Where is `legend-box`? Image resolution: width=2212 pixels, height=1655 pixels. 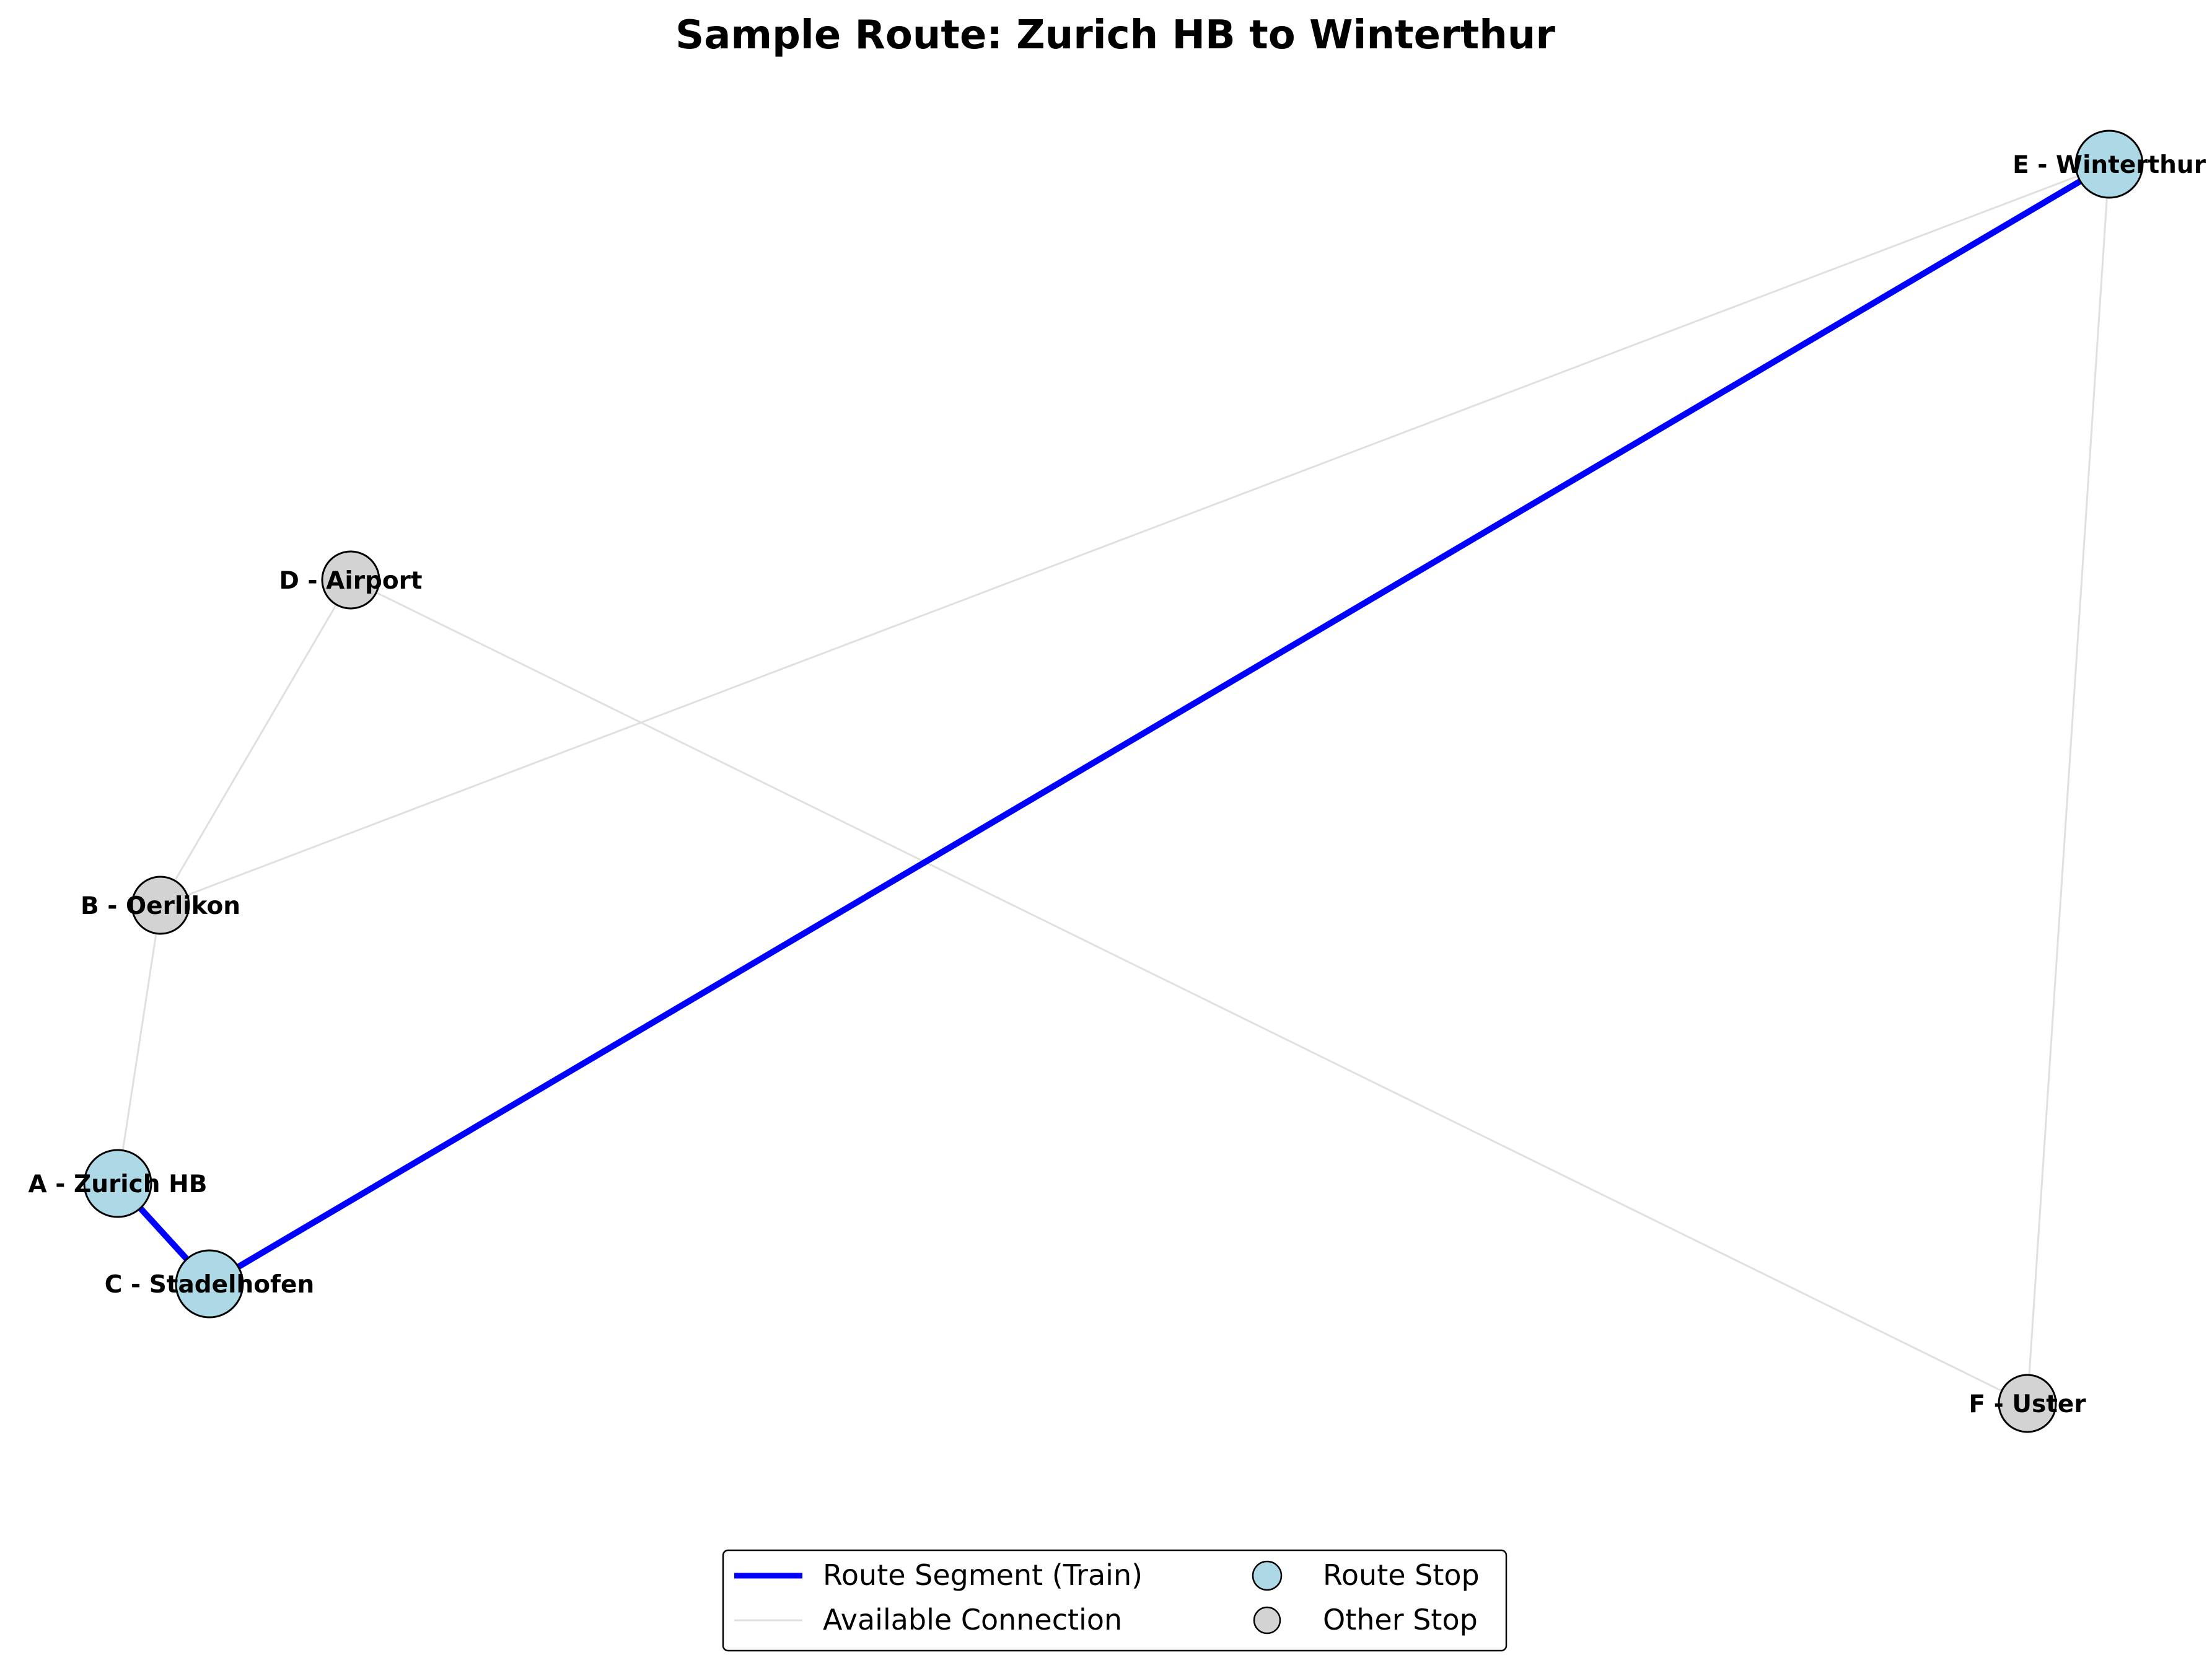 legend-box is located at coordinates (1115, 1600).